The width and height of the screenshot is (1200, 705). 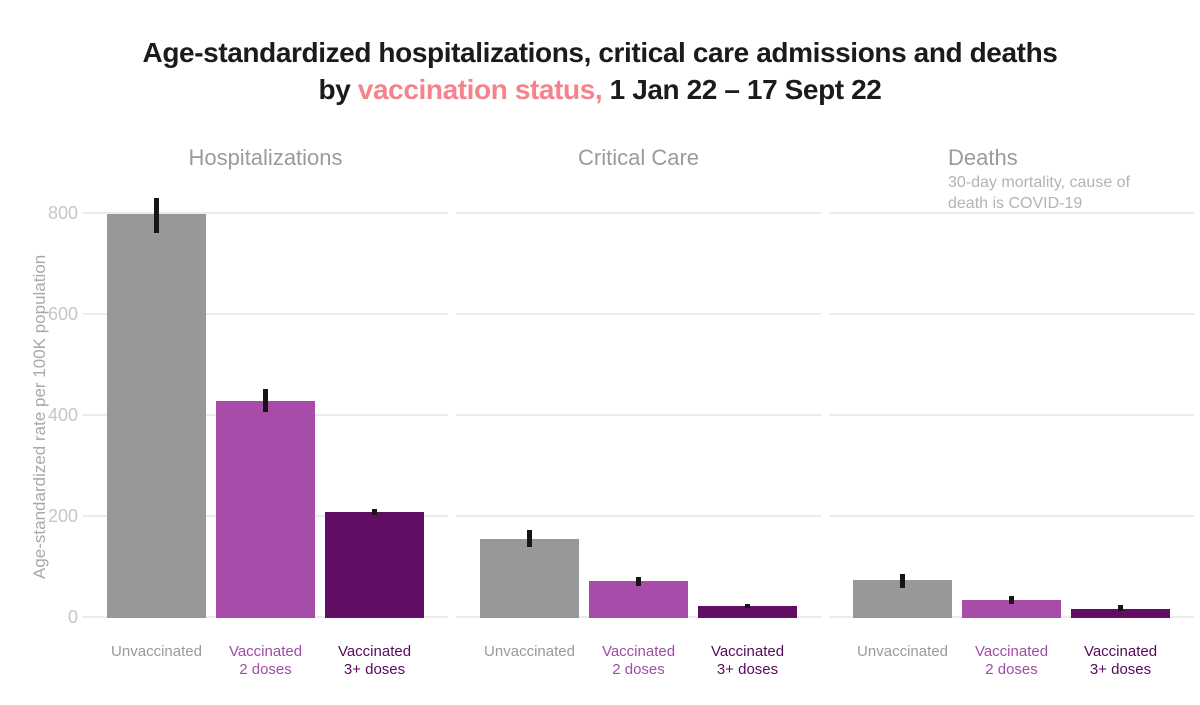 What do you see at coordinates (480, 89) in the screenshot?
I see `chart-title-accent: vaccination status,` at bounding box center [480, 89].